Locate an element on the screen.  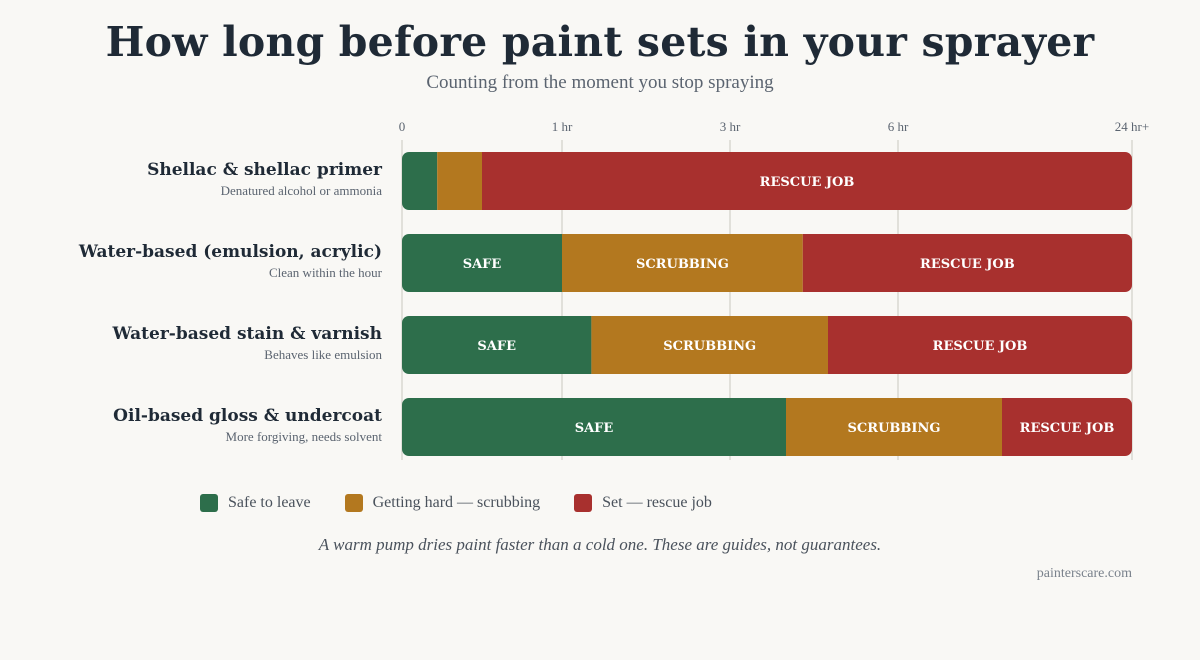
legend-item-rescue: Set — rescue job is located at coordinates (643, 503).